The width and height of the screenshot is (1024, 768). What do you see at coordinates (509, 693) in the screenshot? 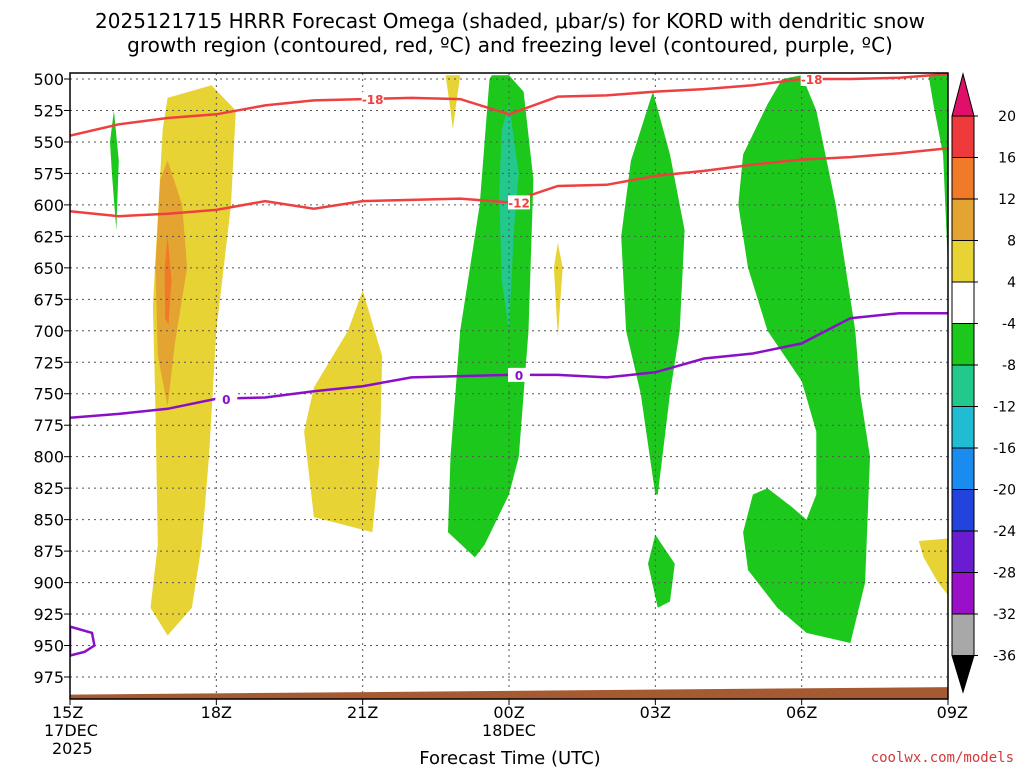
I see `terrain-ground` at bounding box center [509, 693].